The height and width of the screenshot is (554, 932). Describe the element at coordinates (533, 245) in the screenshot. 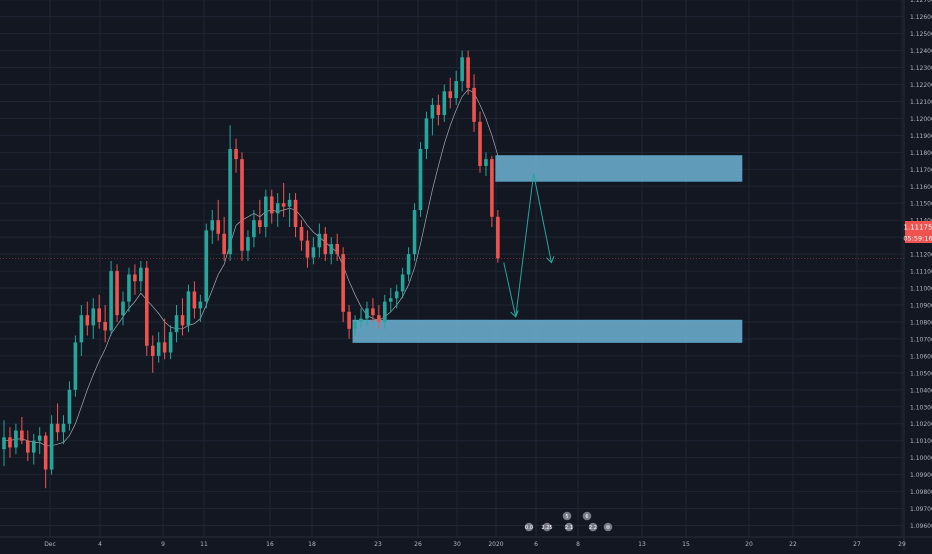

I see `projection-path-bounce` at that location.